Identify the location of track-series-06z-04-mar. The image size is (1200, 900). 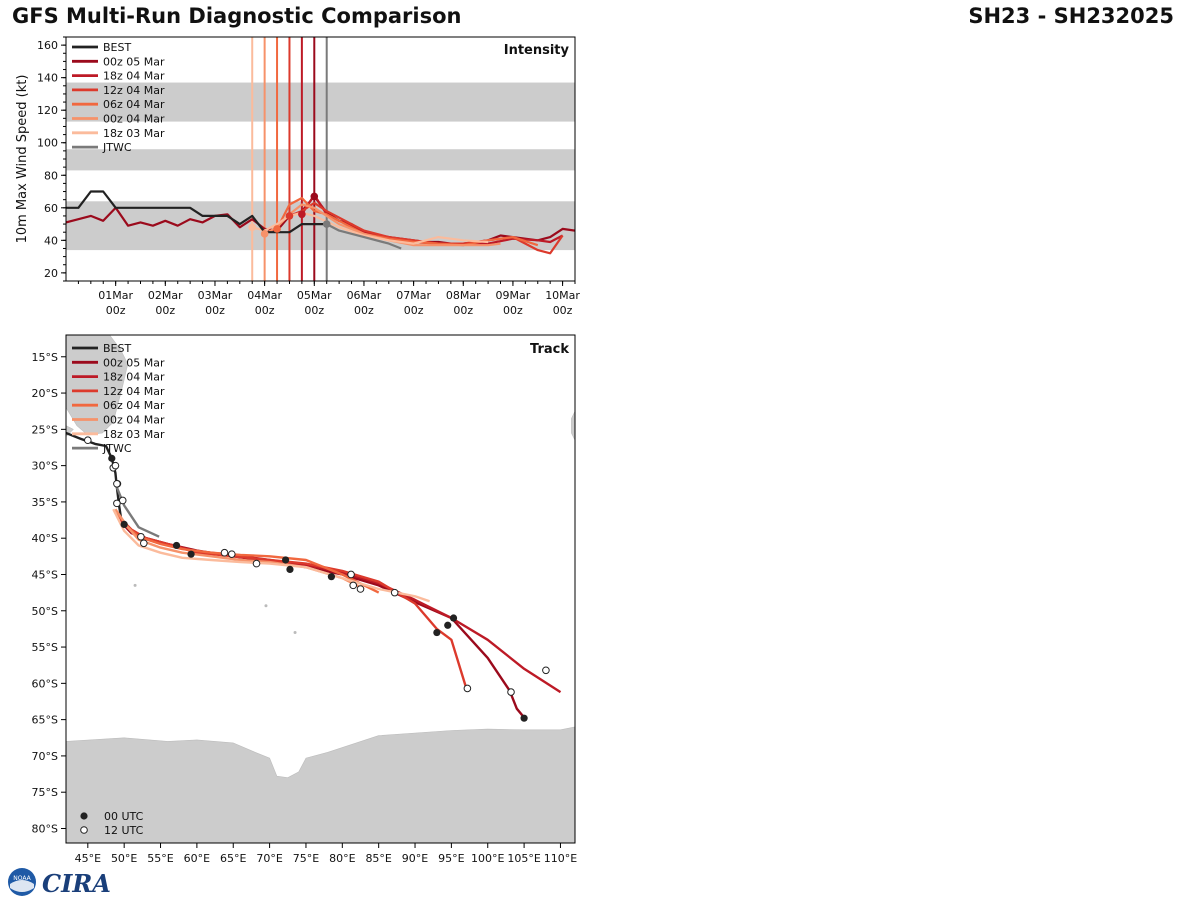
(247, 553).